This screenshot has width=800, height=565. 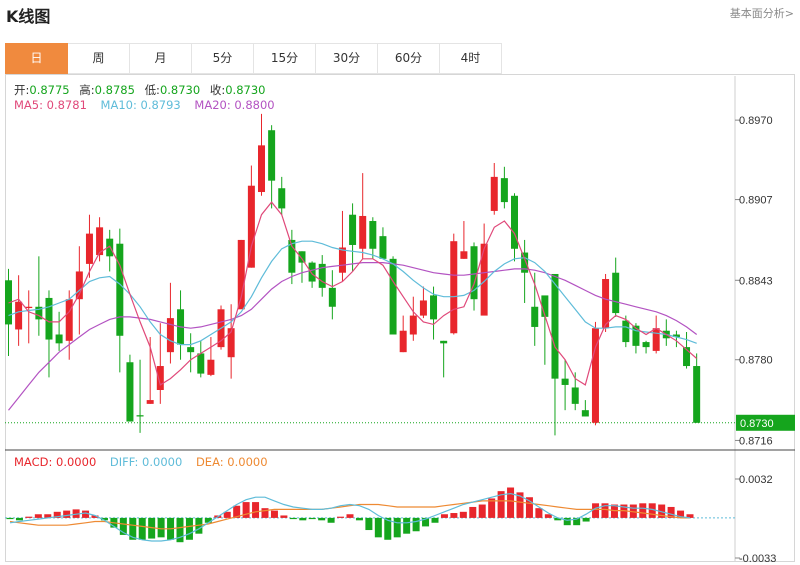 I want to click on ma10-label: MA10:, so click(x=118, y=105).